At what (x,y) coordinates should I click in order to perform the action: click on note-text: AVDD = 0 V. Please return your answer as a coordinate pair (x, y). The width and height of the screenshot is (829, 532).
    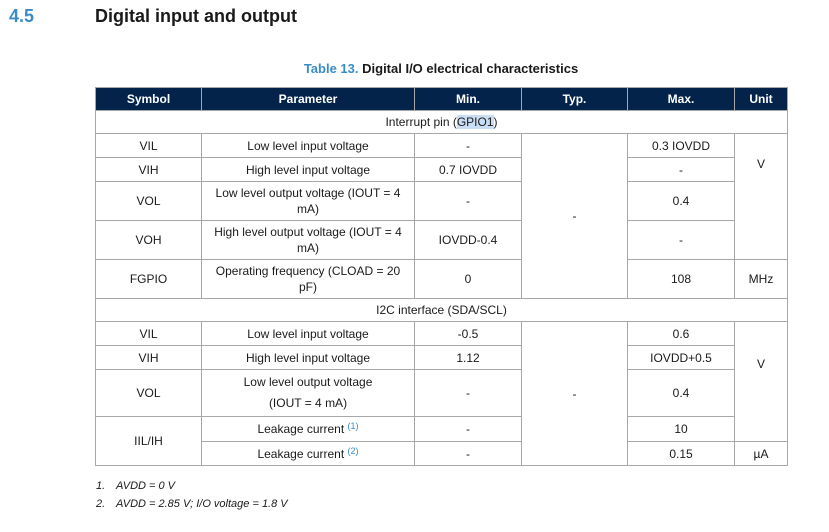
    Looking at the image, I should click on (146, 486).